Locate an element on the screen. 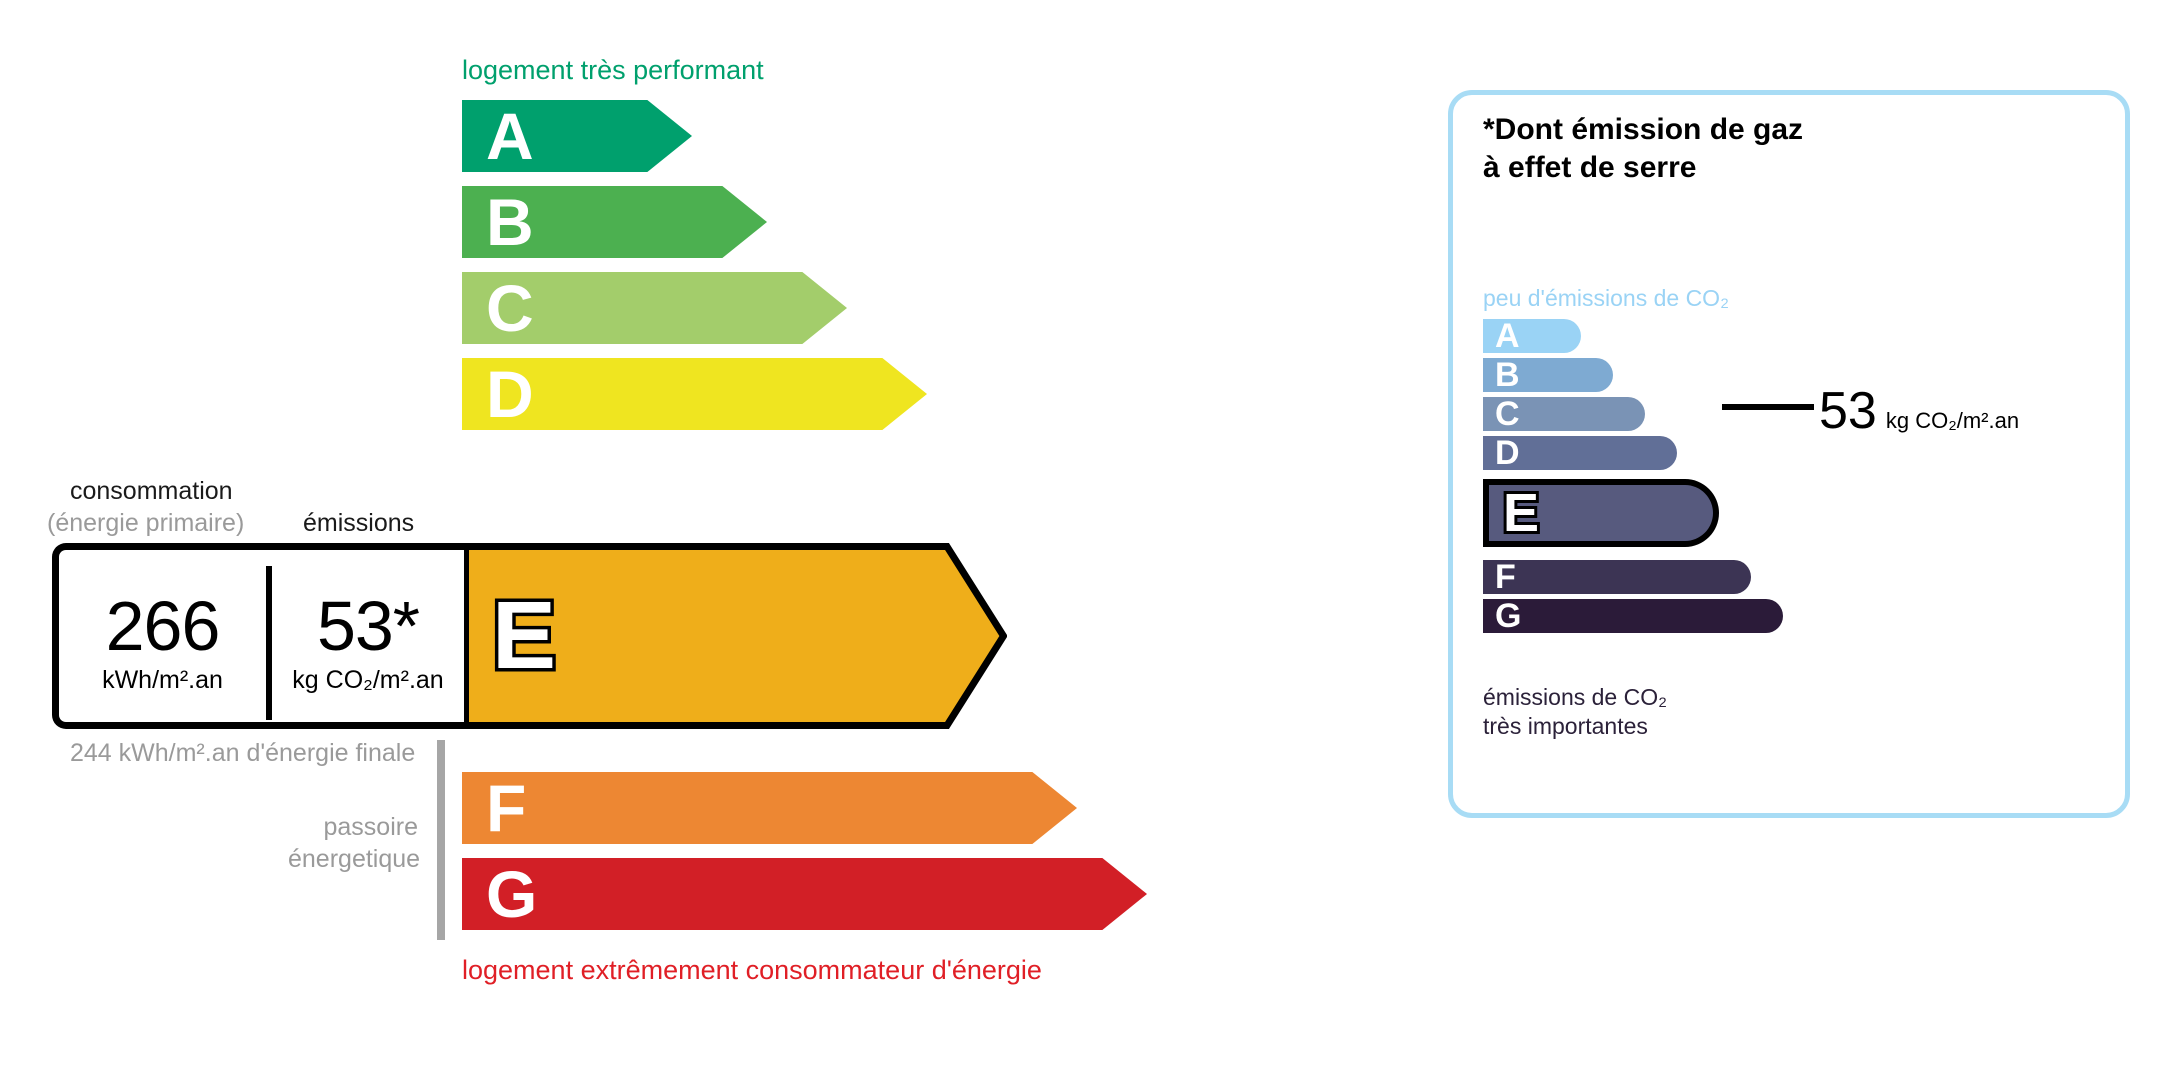 The height and width of the screenshot is (1079, 2169). ges-class-row-b: B is located at coordinates (1548, 375).